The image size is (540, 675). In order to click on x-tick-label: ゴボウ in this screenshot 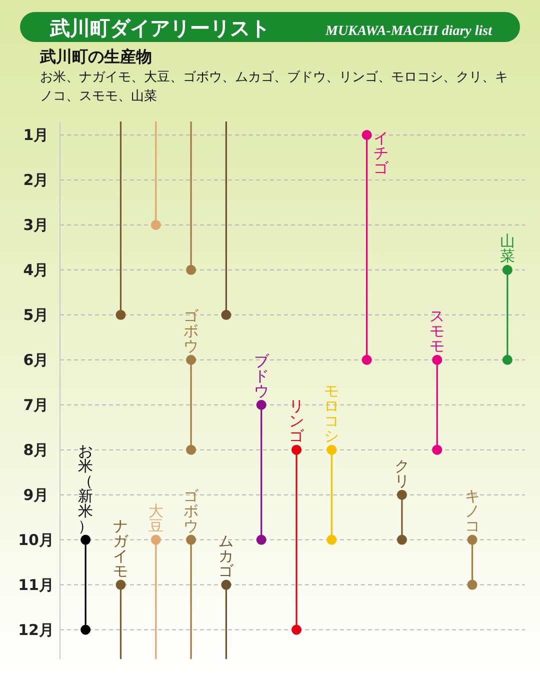, I will do `click(192, 510)`.